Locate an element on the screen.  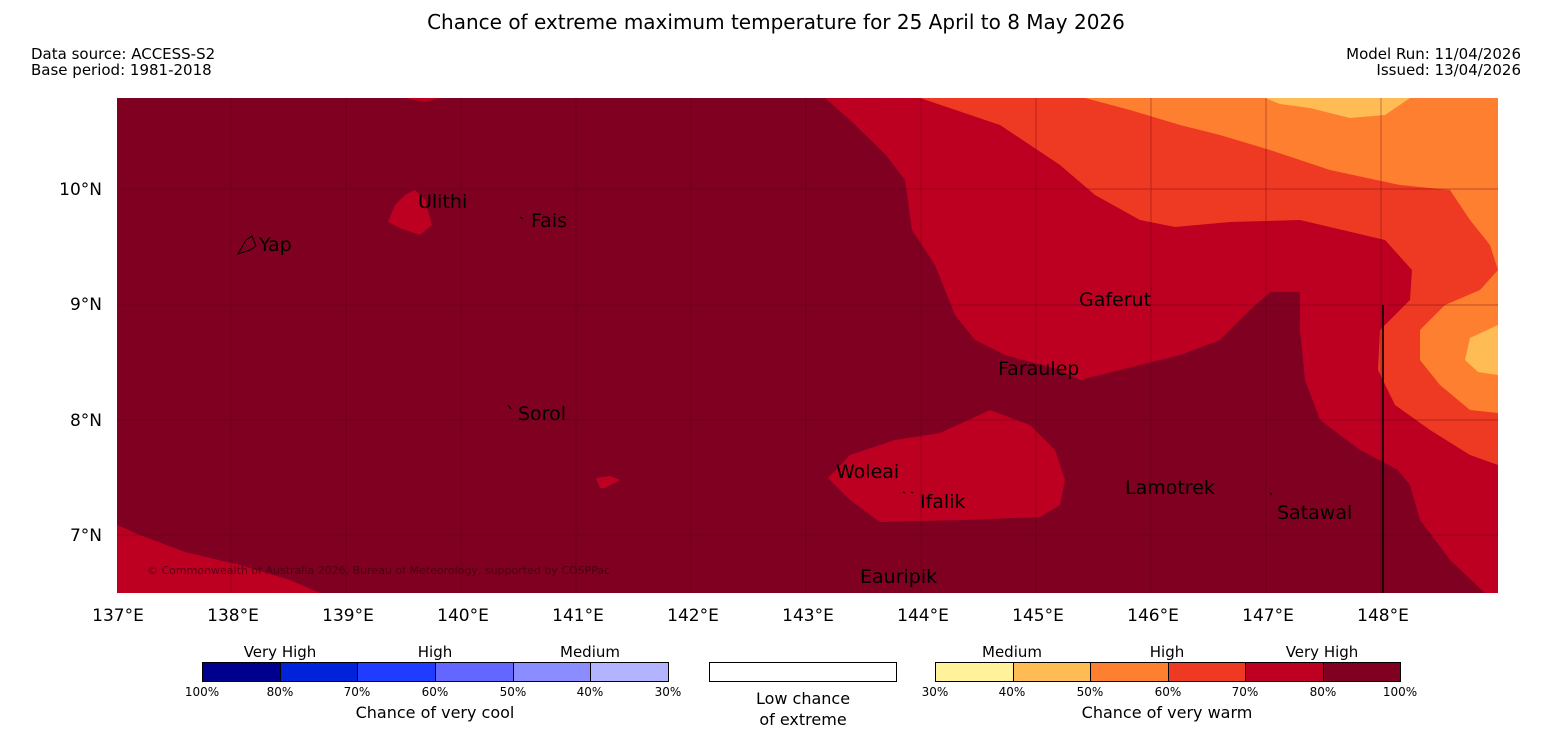
neutral-colorbar is located at coordinates (803, 672).